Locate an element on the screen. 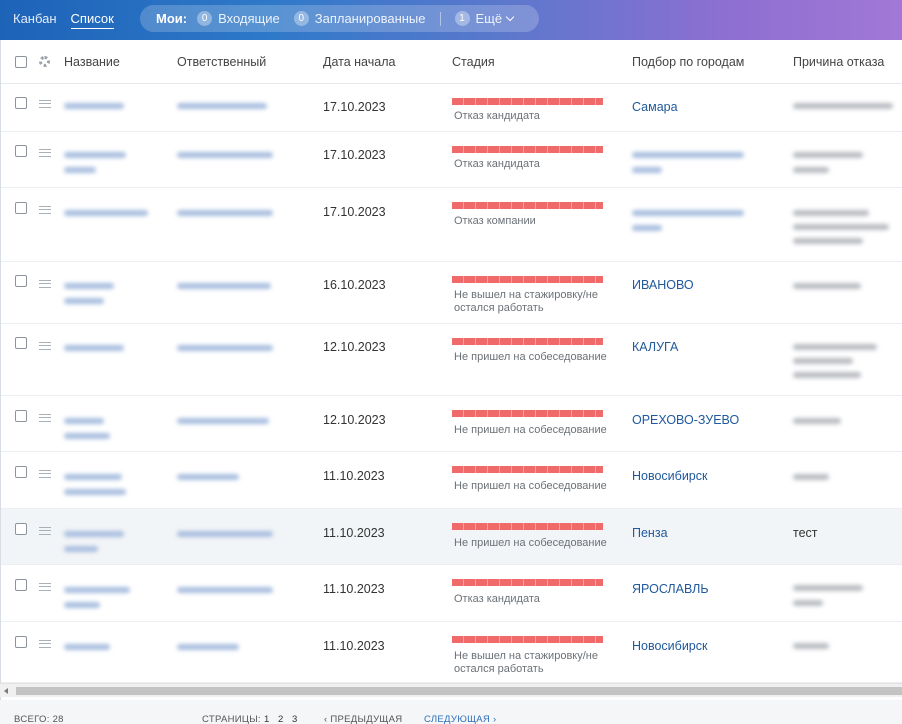  gear-icon is located at coordinates (44, 61).